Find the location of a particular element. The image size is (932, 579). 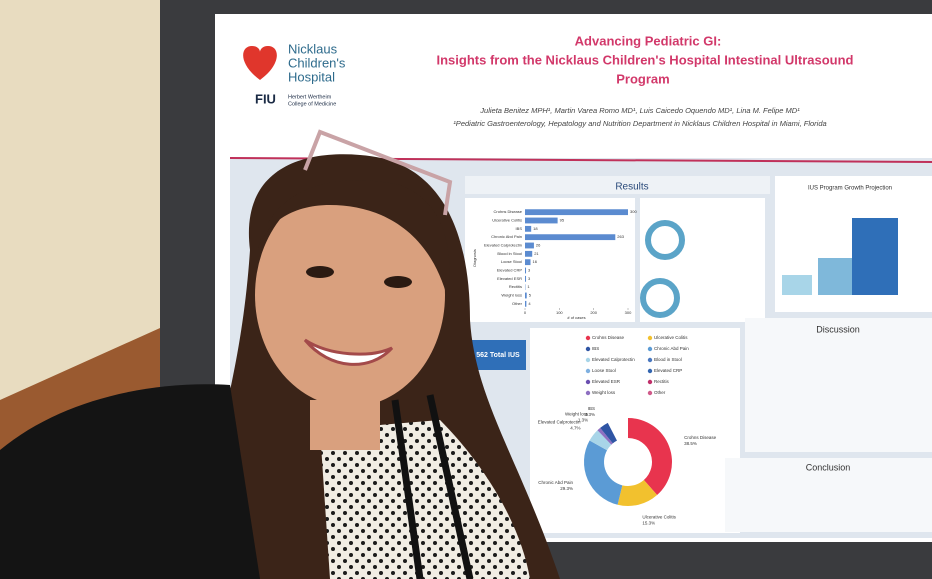

value-label: 18 is located at coordinates (535, 228).